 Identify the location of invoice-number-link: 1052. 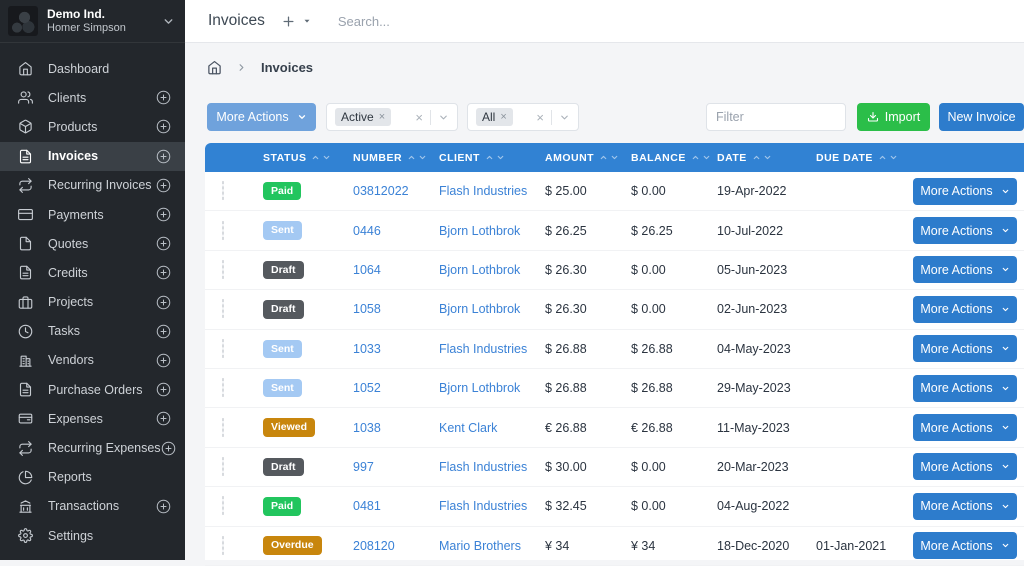
(367, 388).